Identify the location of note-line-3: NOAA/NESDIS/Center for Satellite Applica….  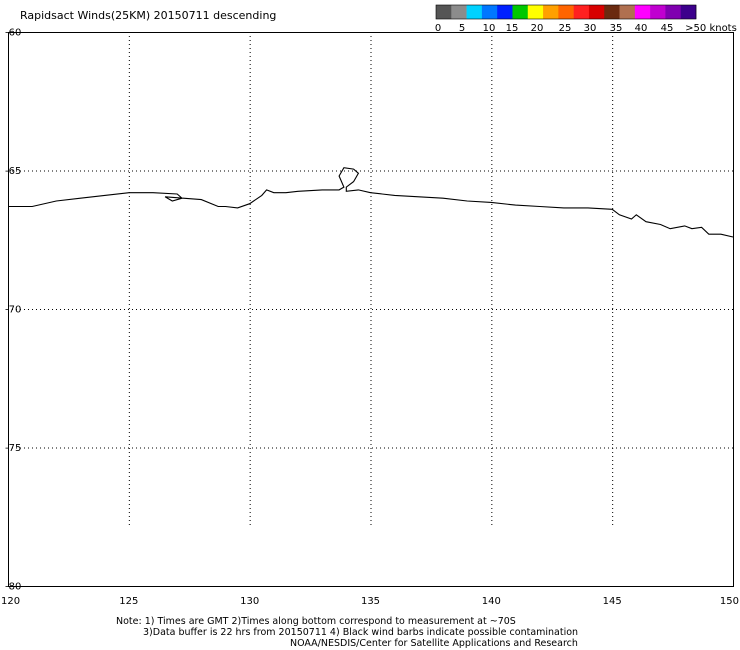
(434, 643).